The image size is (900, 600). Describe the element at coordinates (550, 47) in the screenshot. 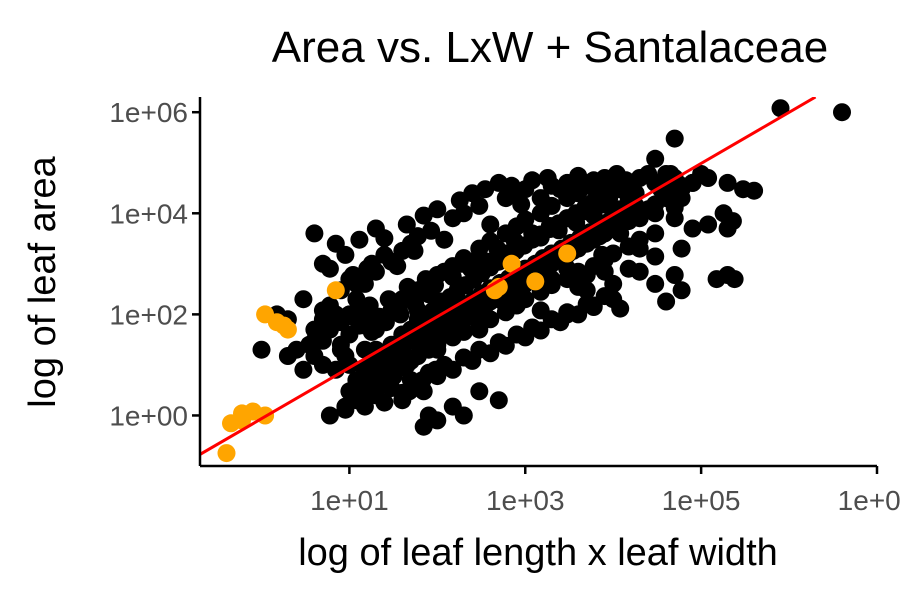

I see `chart-title: Area vs. LxW + Santalaceae` at that location.